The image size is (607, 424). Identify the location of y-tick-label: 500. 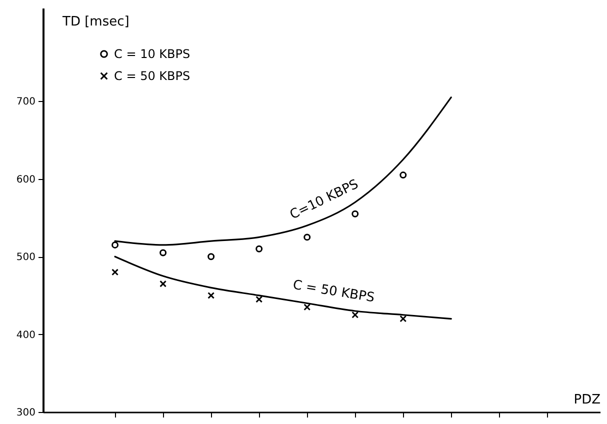
(26, 258).